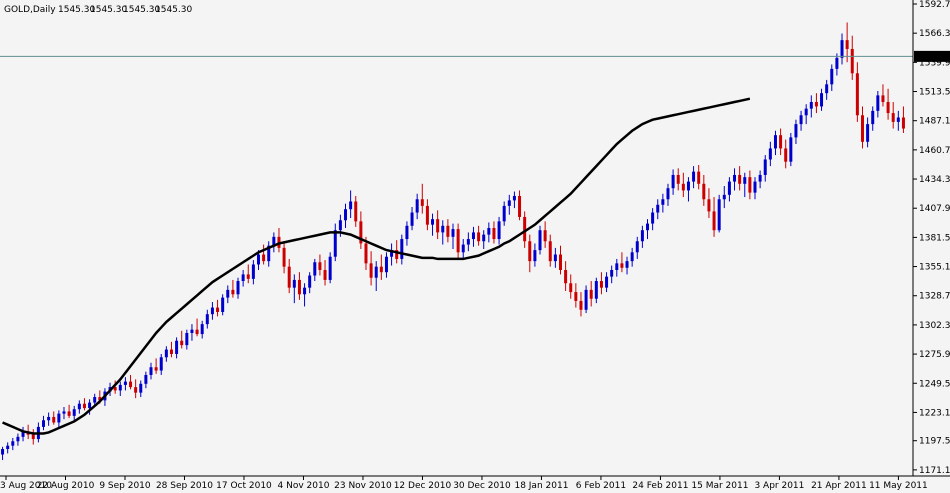  I want to click on x-tick-label: 4 Nov 2010, so click(304, 486).